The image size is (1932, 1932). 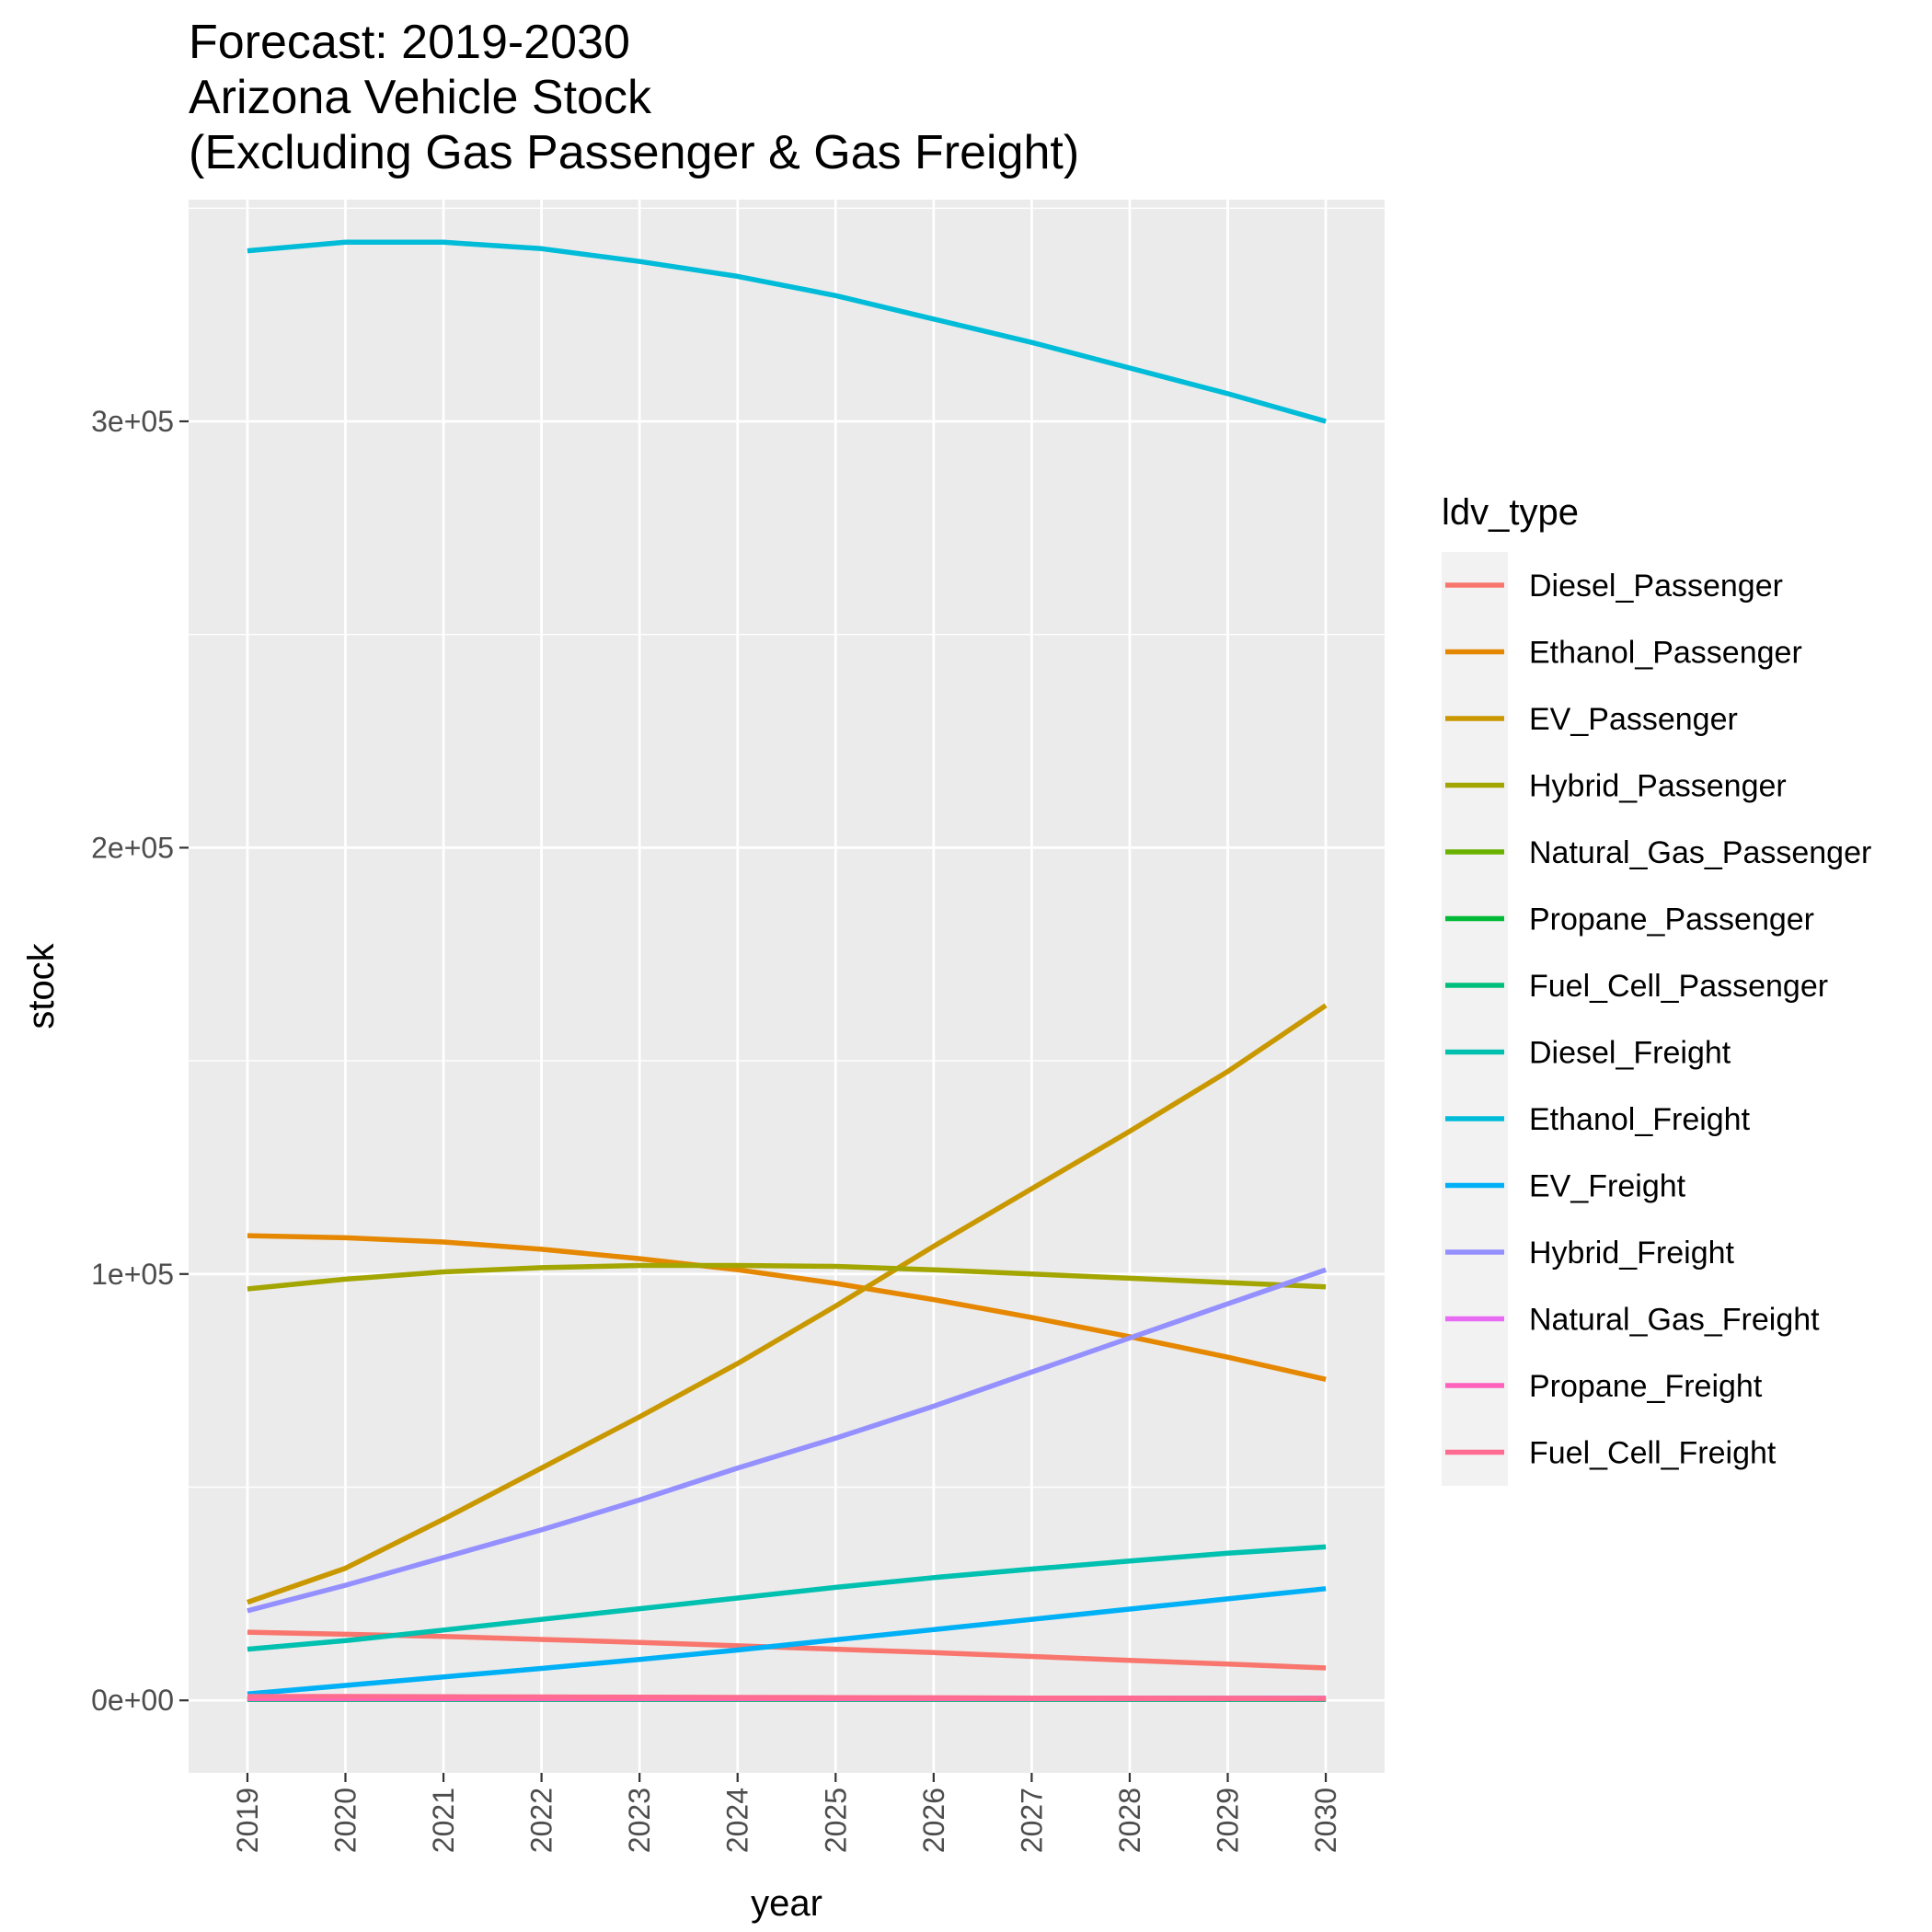 What do you see at coordinates (787, 1698) in the screenshot?
I see `series-line-fuel-cell-freight` at bounding box center [787, 1698].